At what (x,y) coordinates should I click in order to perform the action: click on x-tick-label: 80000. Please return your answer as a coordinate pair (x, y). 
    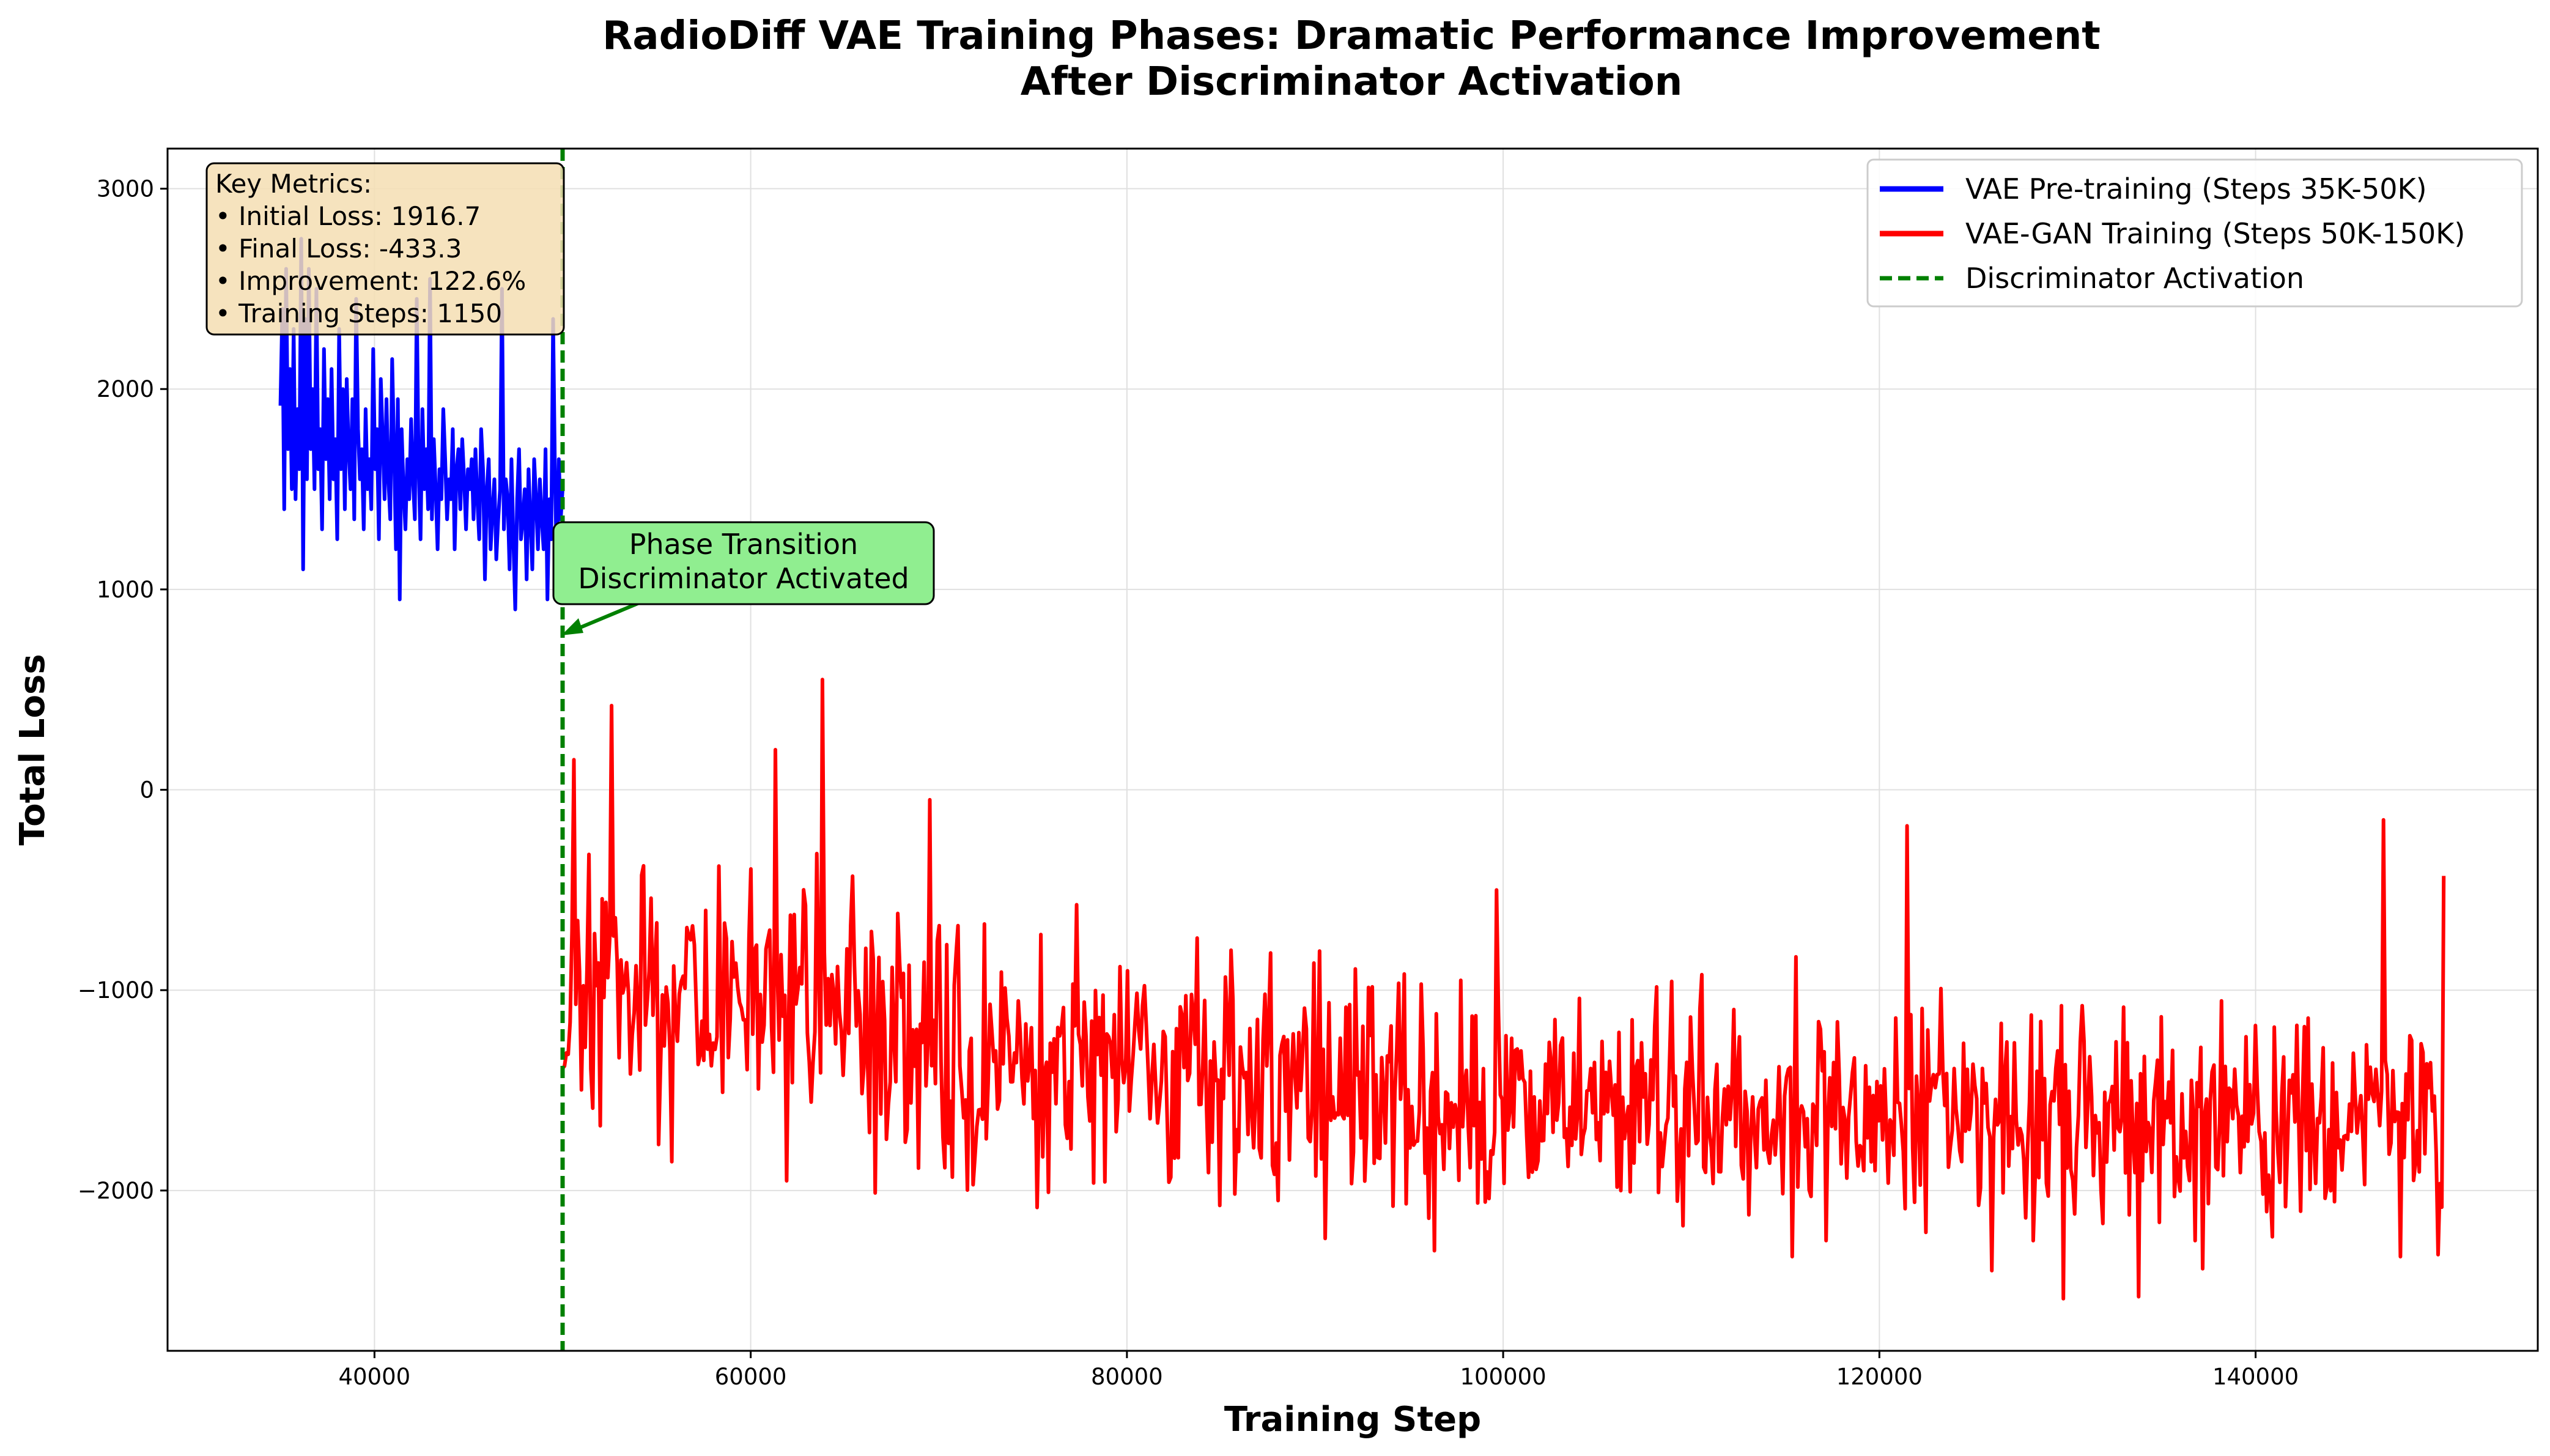
    Looking at the image, I should click on (1127, 1377).